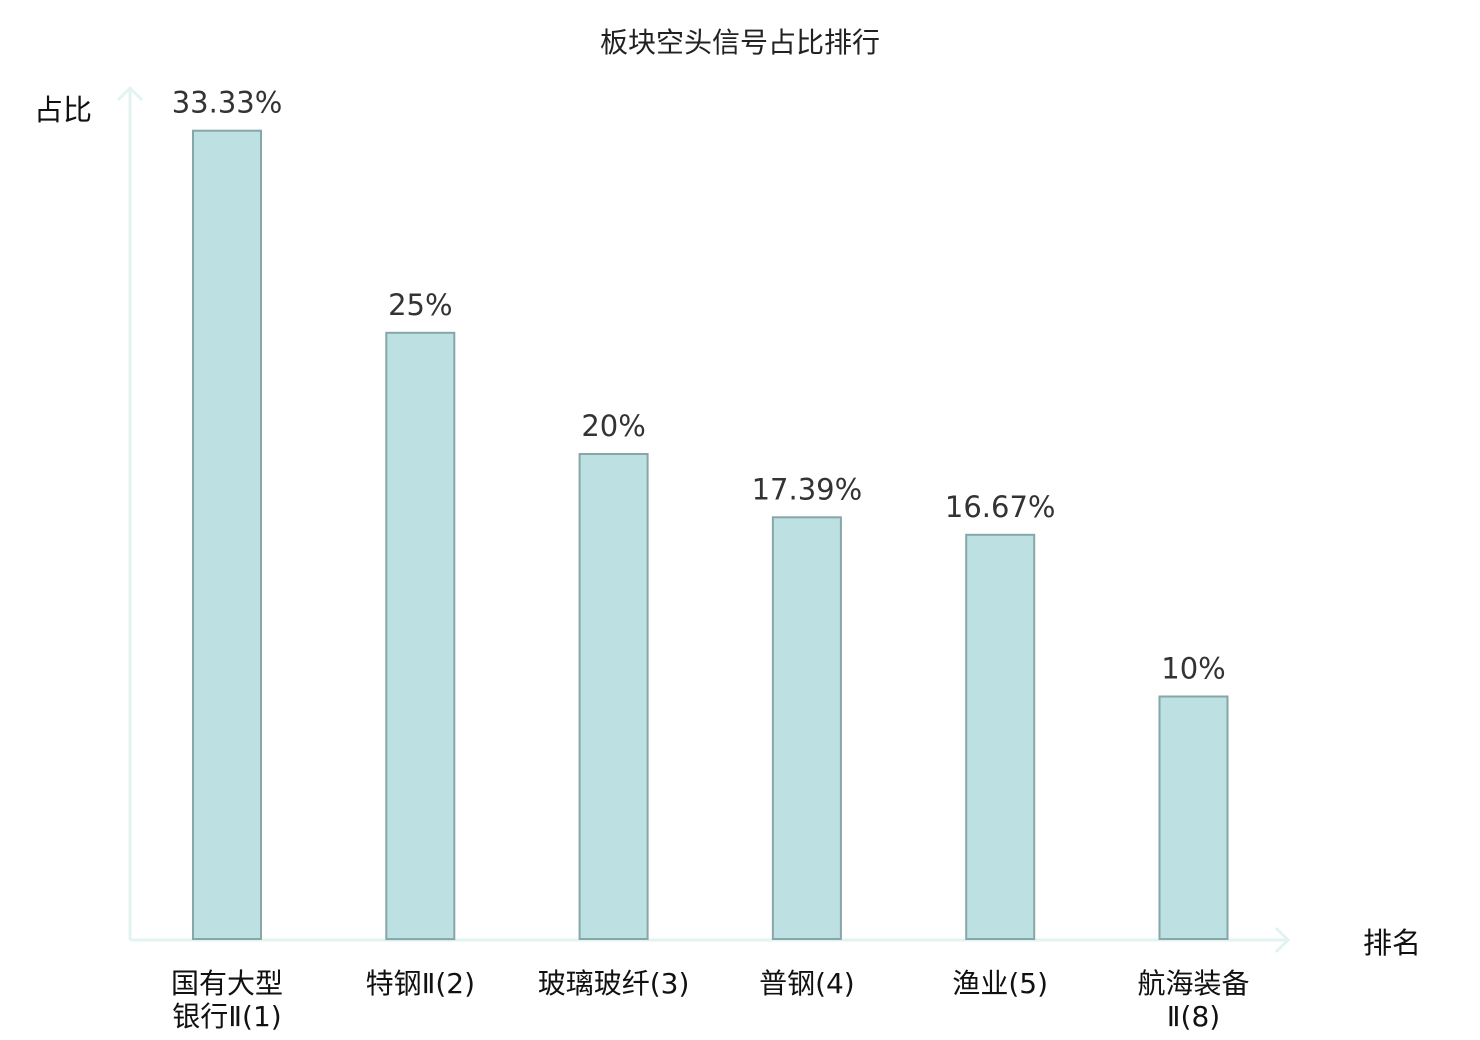  I want to click on chart-title: 板块空头信号占比排行, so click(740, 42).